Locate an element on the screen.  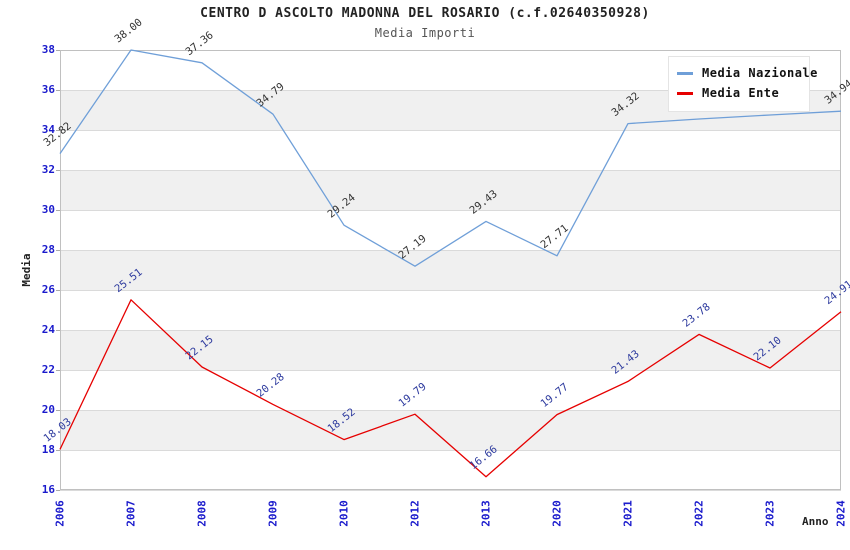
x-tick-label: 2009 is located at coordinates (273, 513).